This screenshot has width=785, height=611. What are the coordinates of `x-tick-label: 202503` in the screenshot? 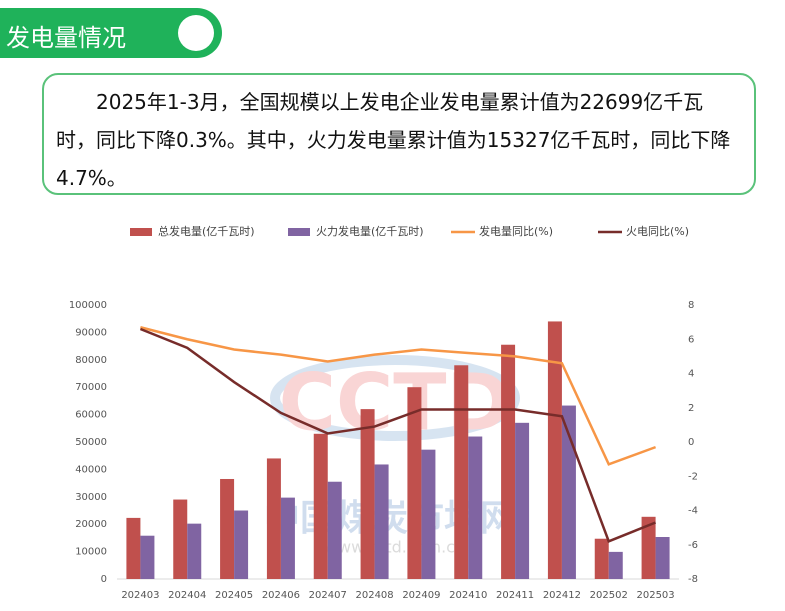 It's located at (655, 595).